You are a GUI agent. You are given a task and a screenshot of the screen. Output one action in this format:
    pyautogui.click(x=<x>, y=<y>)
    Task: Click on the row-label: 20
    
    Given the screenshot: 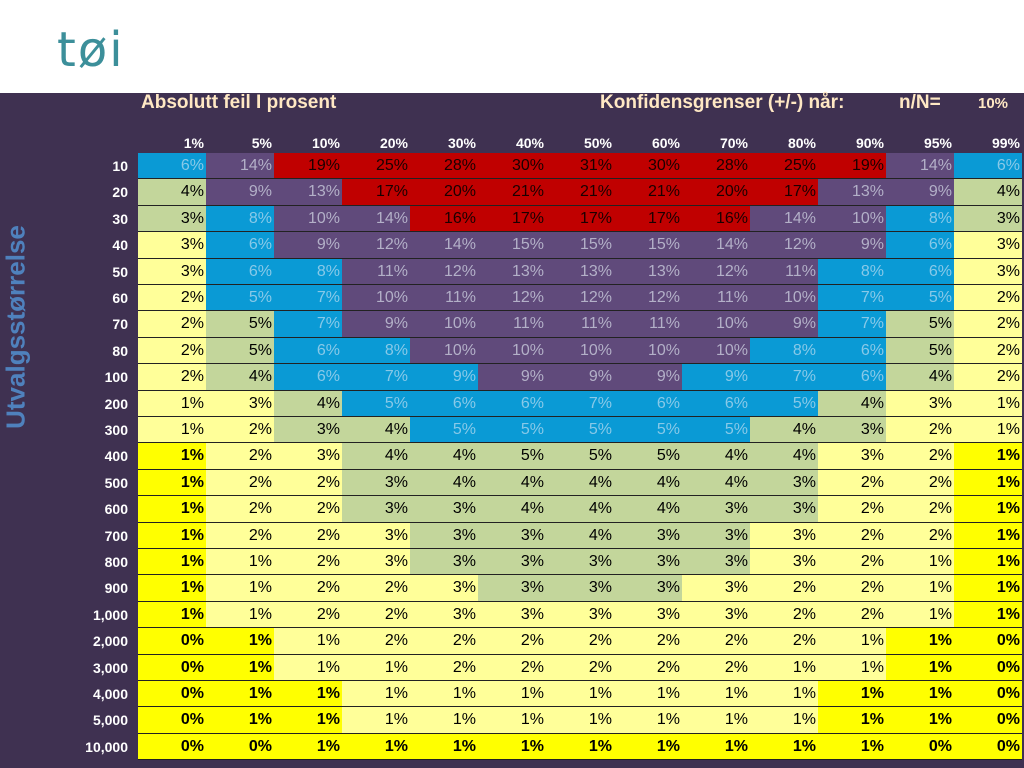 What is the action you would take?
    pyautogui.click(x=120, y=192)
    